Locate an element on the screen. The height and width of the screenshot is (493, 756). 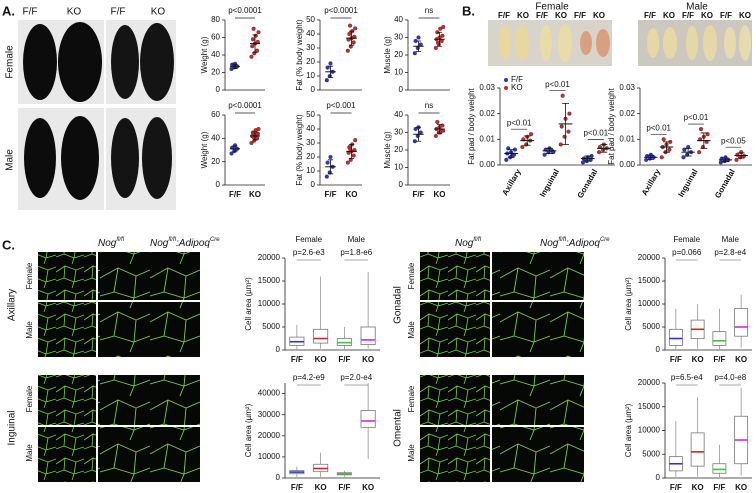
annotation: p=2.6-e3 is located at coordinates (309, 252).